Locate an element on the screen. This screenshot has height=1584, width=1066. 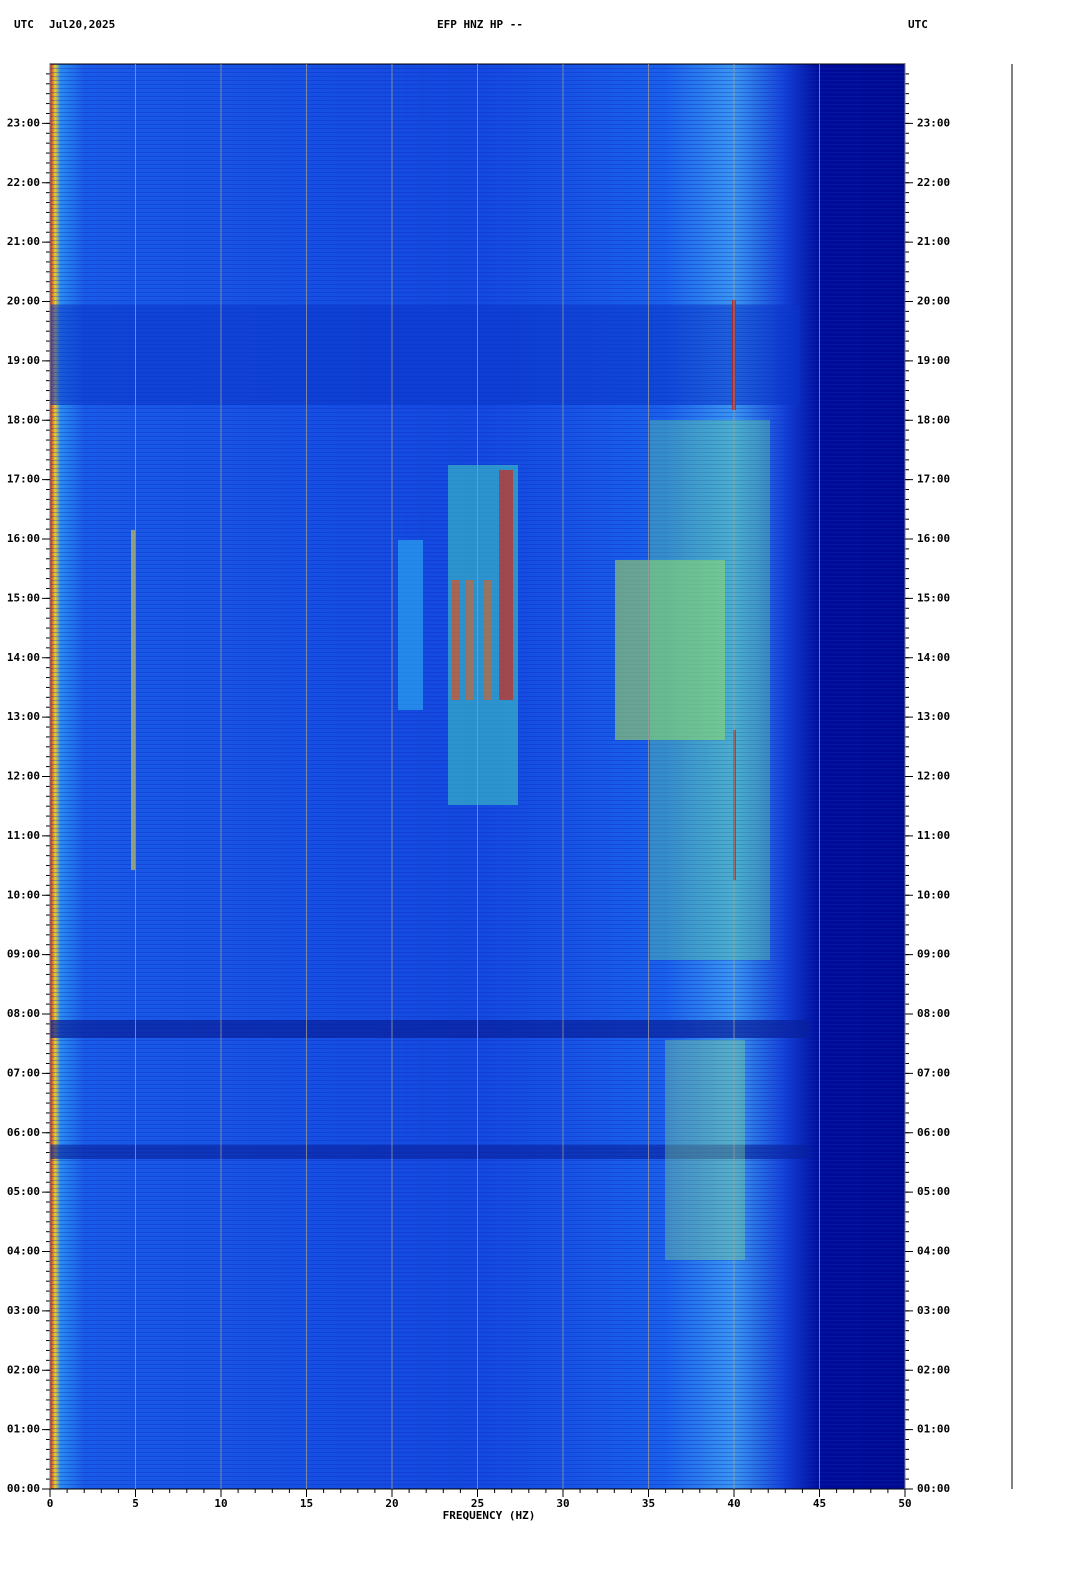
y-tick-label-right: 14:00 is located at coordinates (933, 657).